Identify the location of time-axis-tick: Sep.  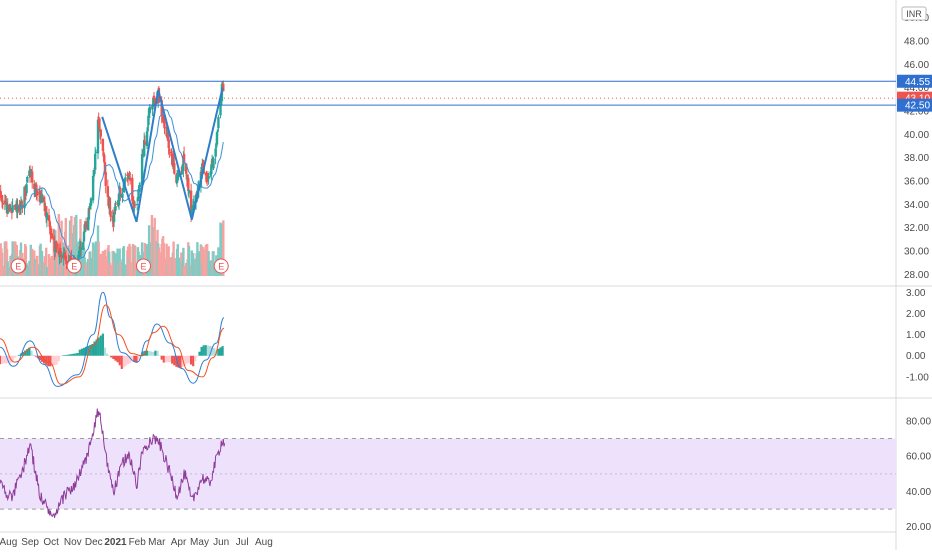
(30, 542).